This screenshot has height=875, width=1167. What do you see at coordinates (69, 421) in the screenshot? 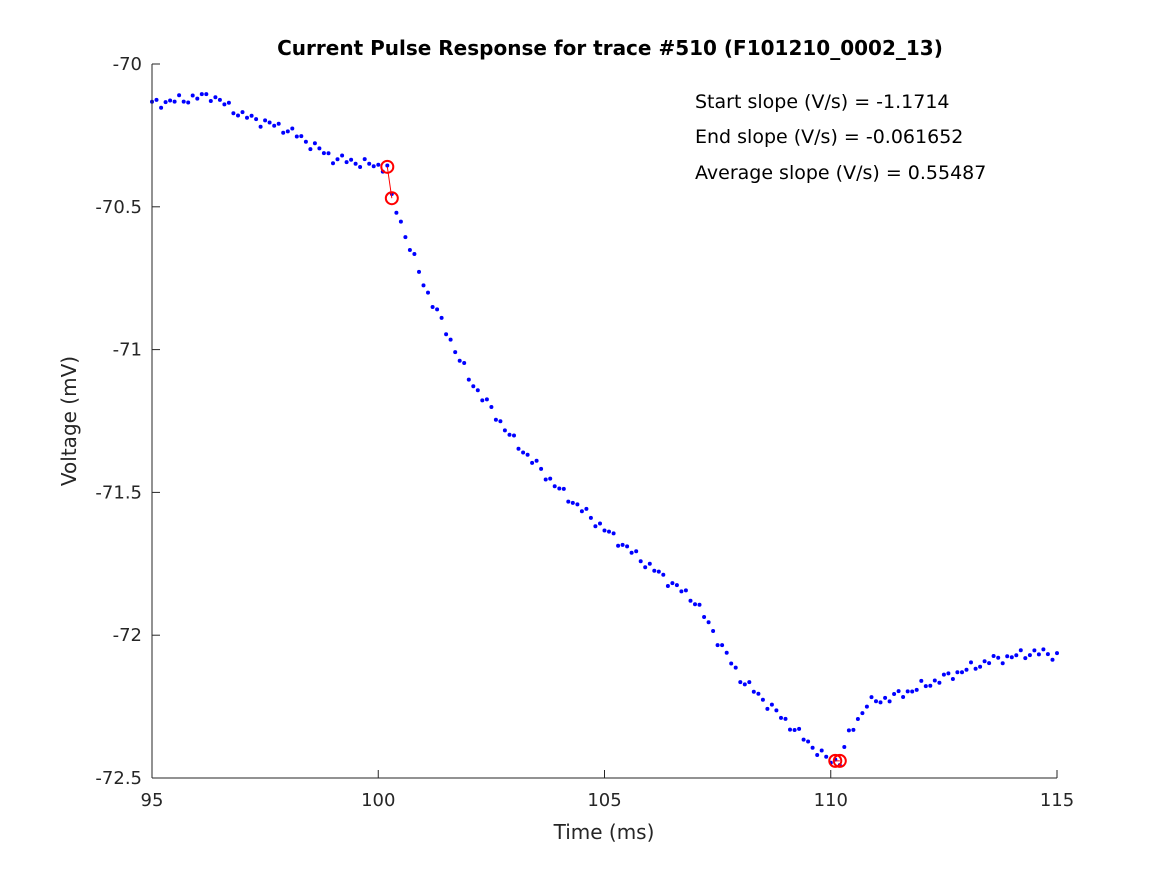
I see `y-axis-label: Voltage (mV)` at bounding box center [69, 421].